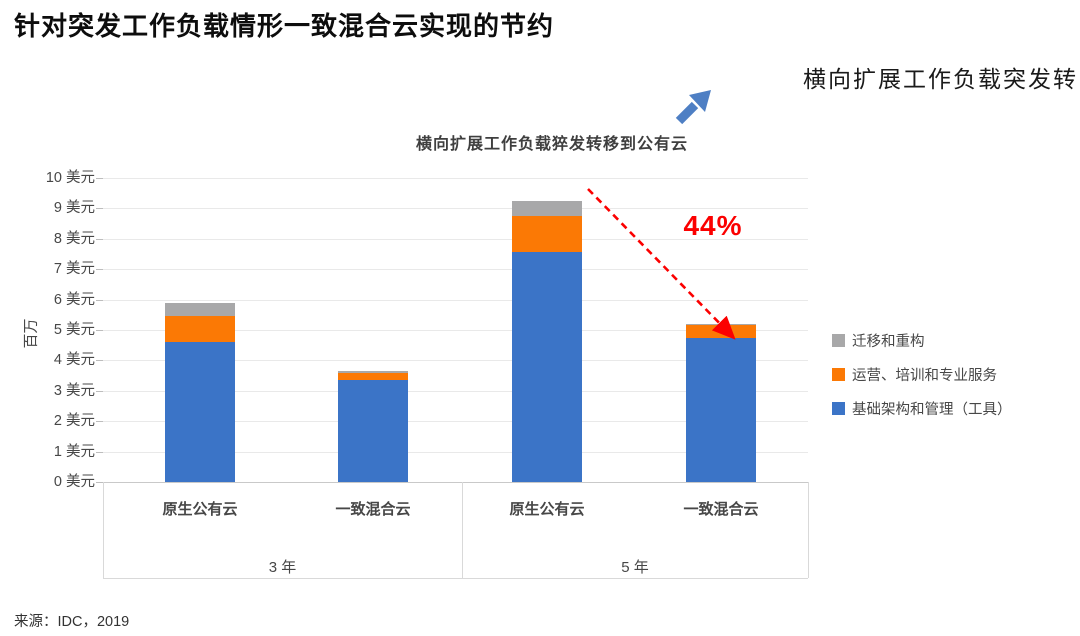 This screenshot has width=1080, height=636. Describe the element at coordinates (74, 360) in the screenshot. I see `y-tick-label: 4 美元` at that location.